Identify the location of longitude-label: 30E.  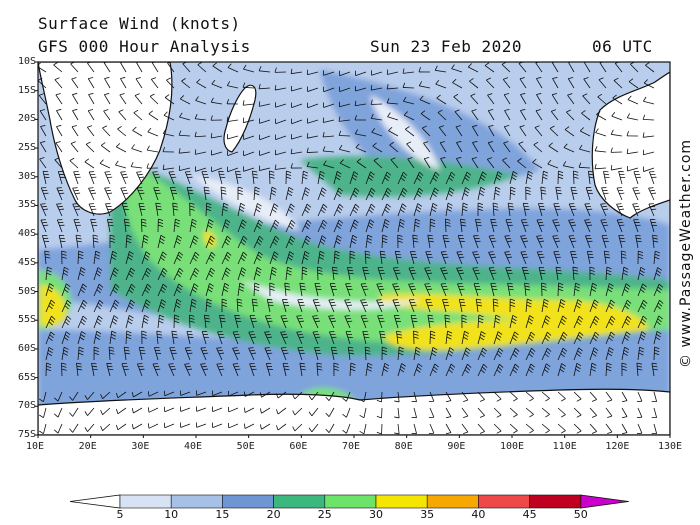
(140, 446).